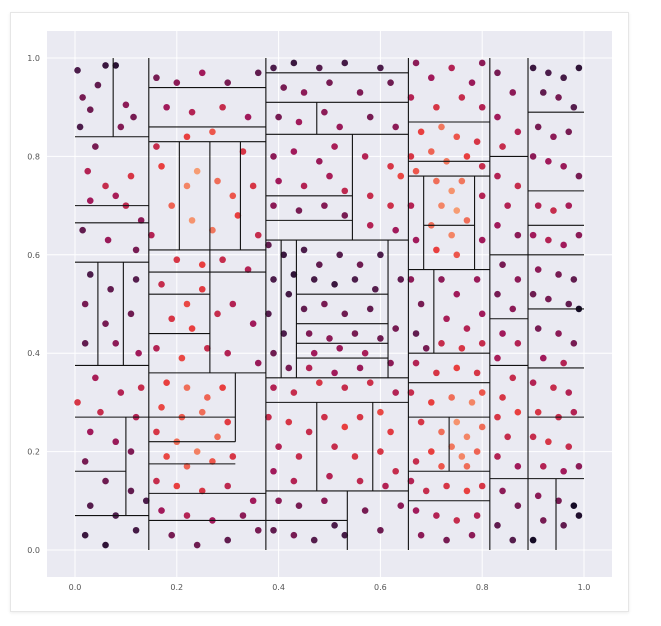  What do you see at coordinates (33, 156) in the screenshot?
I see `y-tick-label: 0.8` at bounding box center [33, 156].